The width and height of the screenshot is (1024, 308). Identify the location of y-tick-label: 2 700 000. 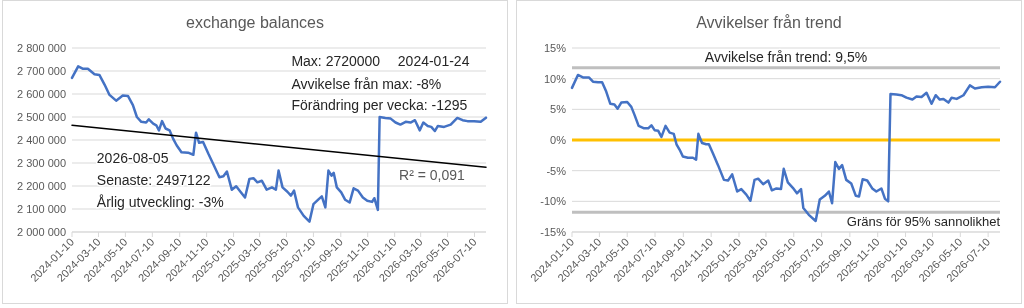
(41, 70).